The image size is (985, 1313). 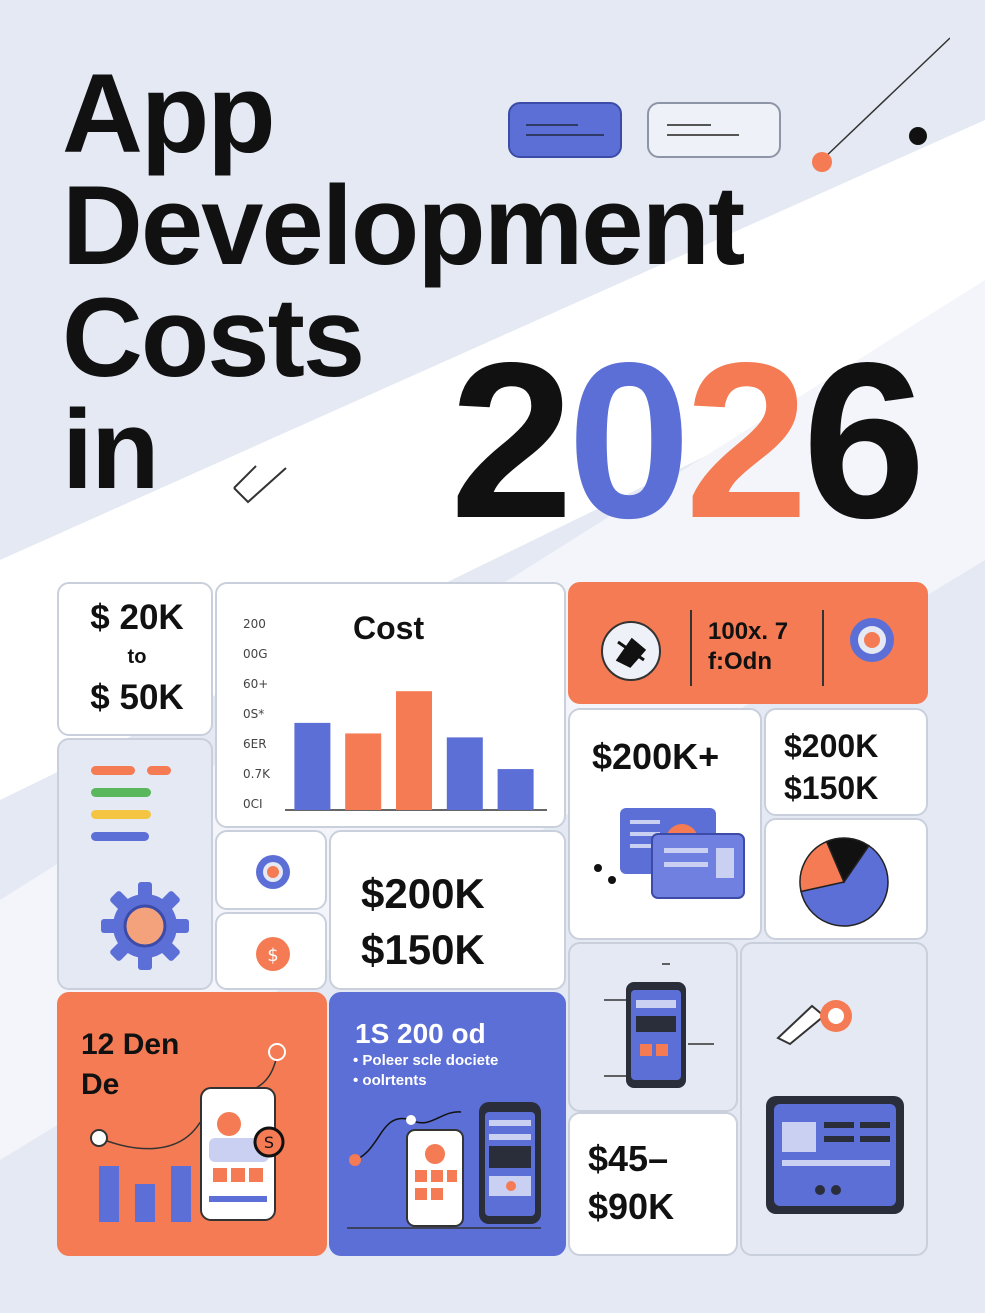 I want to click on range-right-line-1: $200K, so click(x=831, y=746).